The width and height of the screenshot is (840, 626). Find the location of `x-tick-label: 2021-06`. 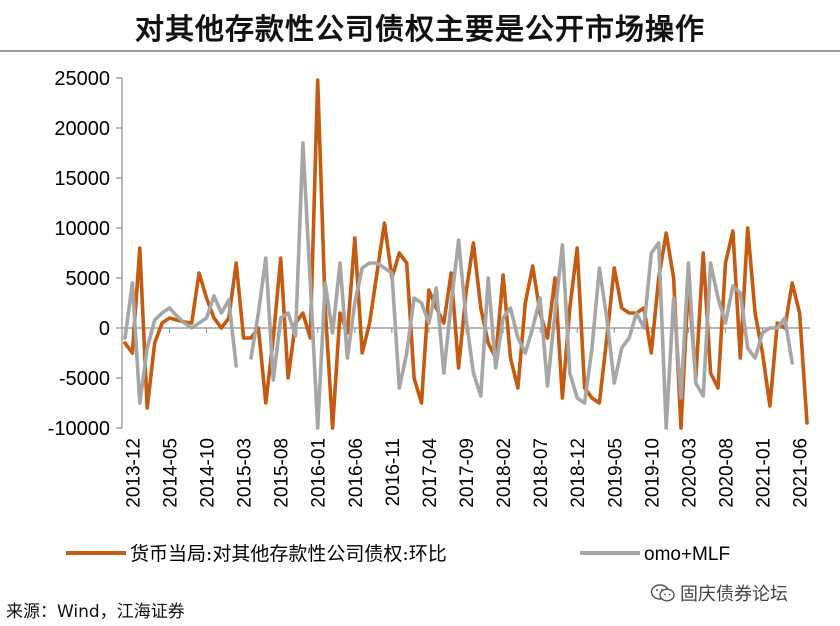

x-tick-label: 2021-06 is located at coordinates (801, 473).